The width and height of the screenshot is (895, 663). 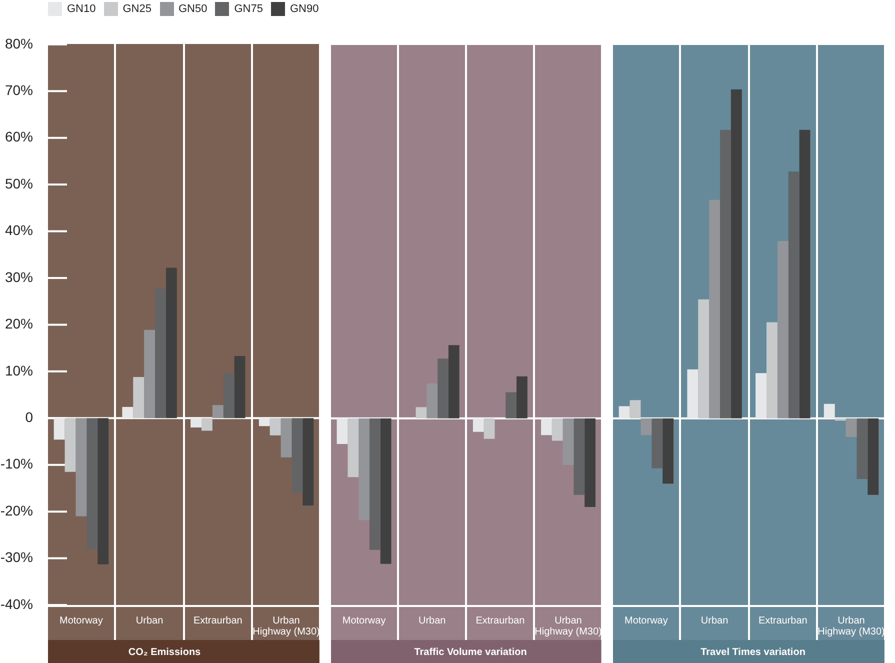 I want to click on legend-label: GN50, so click(x=193, y=9).